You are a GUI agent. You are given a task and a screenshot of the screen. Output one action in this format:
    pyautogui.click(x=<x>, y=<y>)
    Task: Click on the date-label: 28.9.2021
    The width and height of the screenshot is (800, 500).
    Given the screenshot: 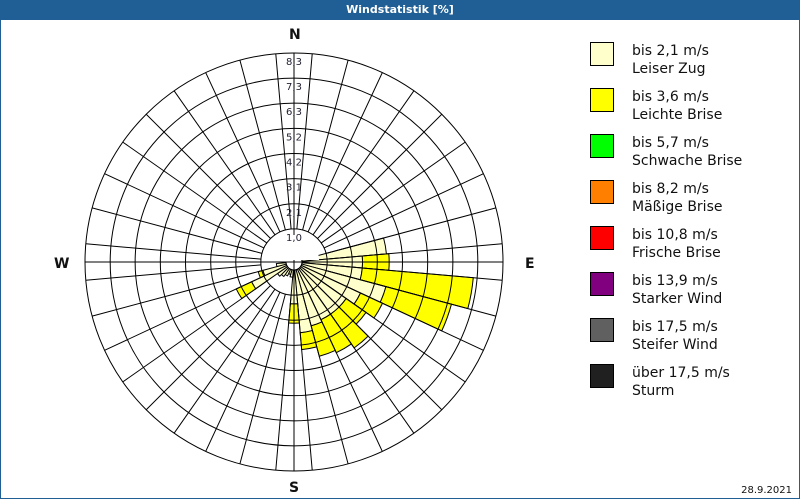 What is the action you would take?
    pyautogui.click(x=766, y=490)
    